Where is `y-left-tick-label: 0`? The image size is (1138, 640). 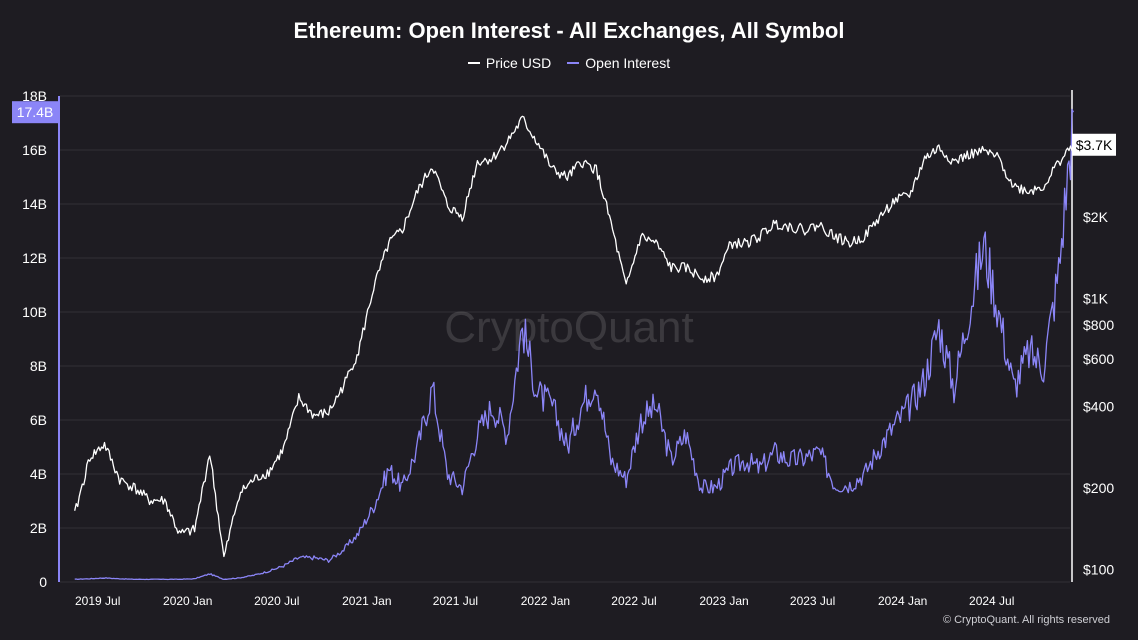
y-left-tick-label: 0 is located at coordinates (43, 582).